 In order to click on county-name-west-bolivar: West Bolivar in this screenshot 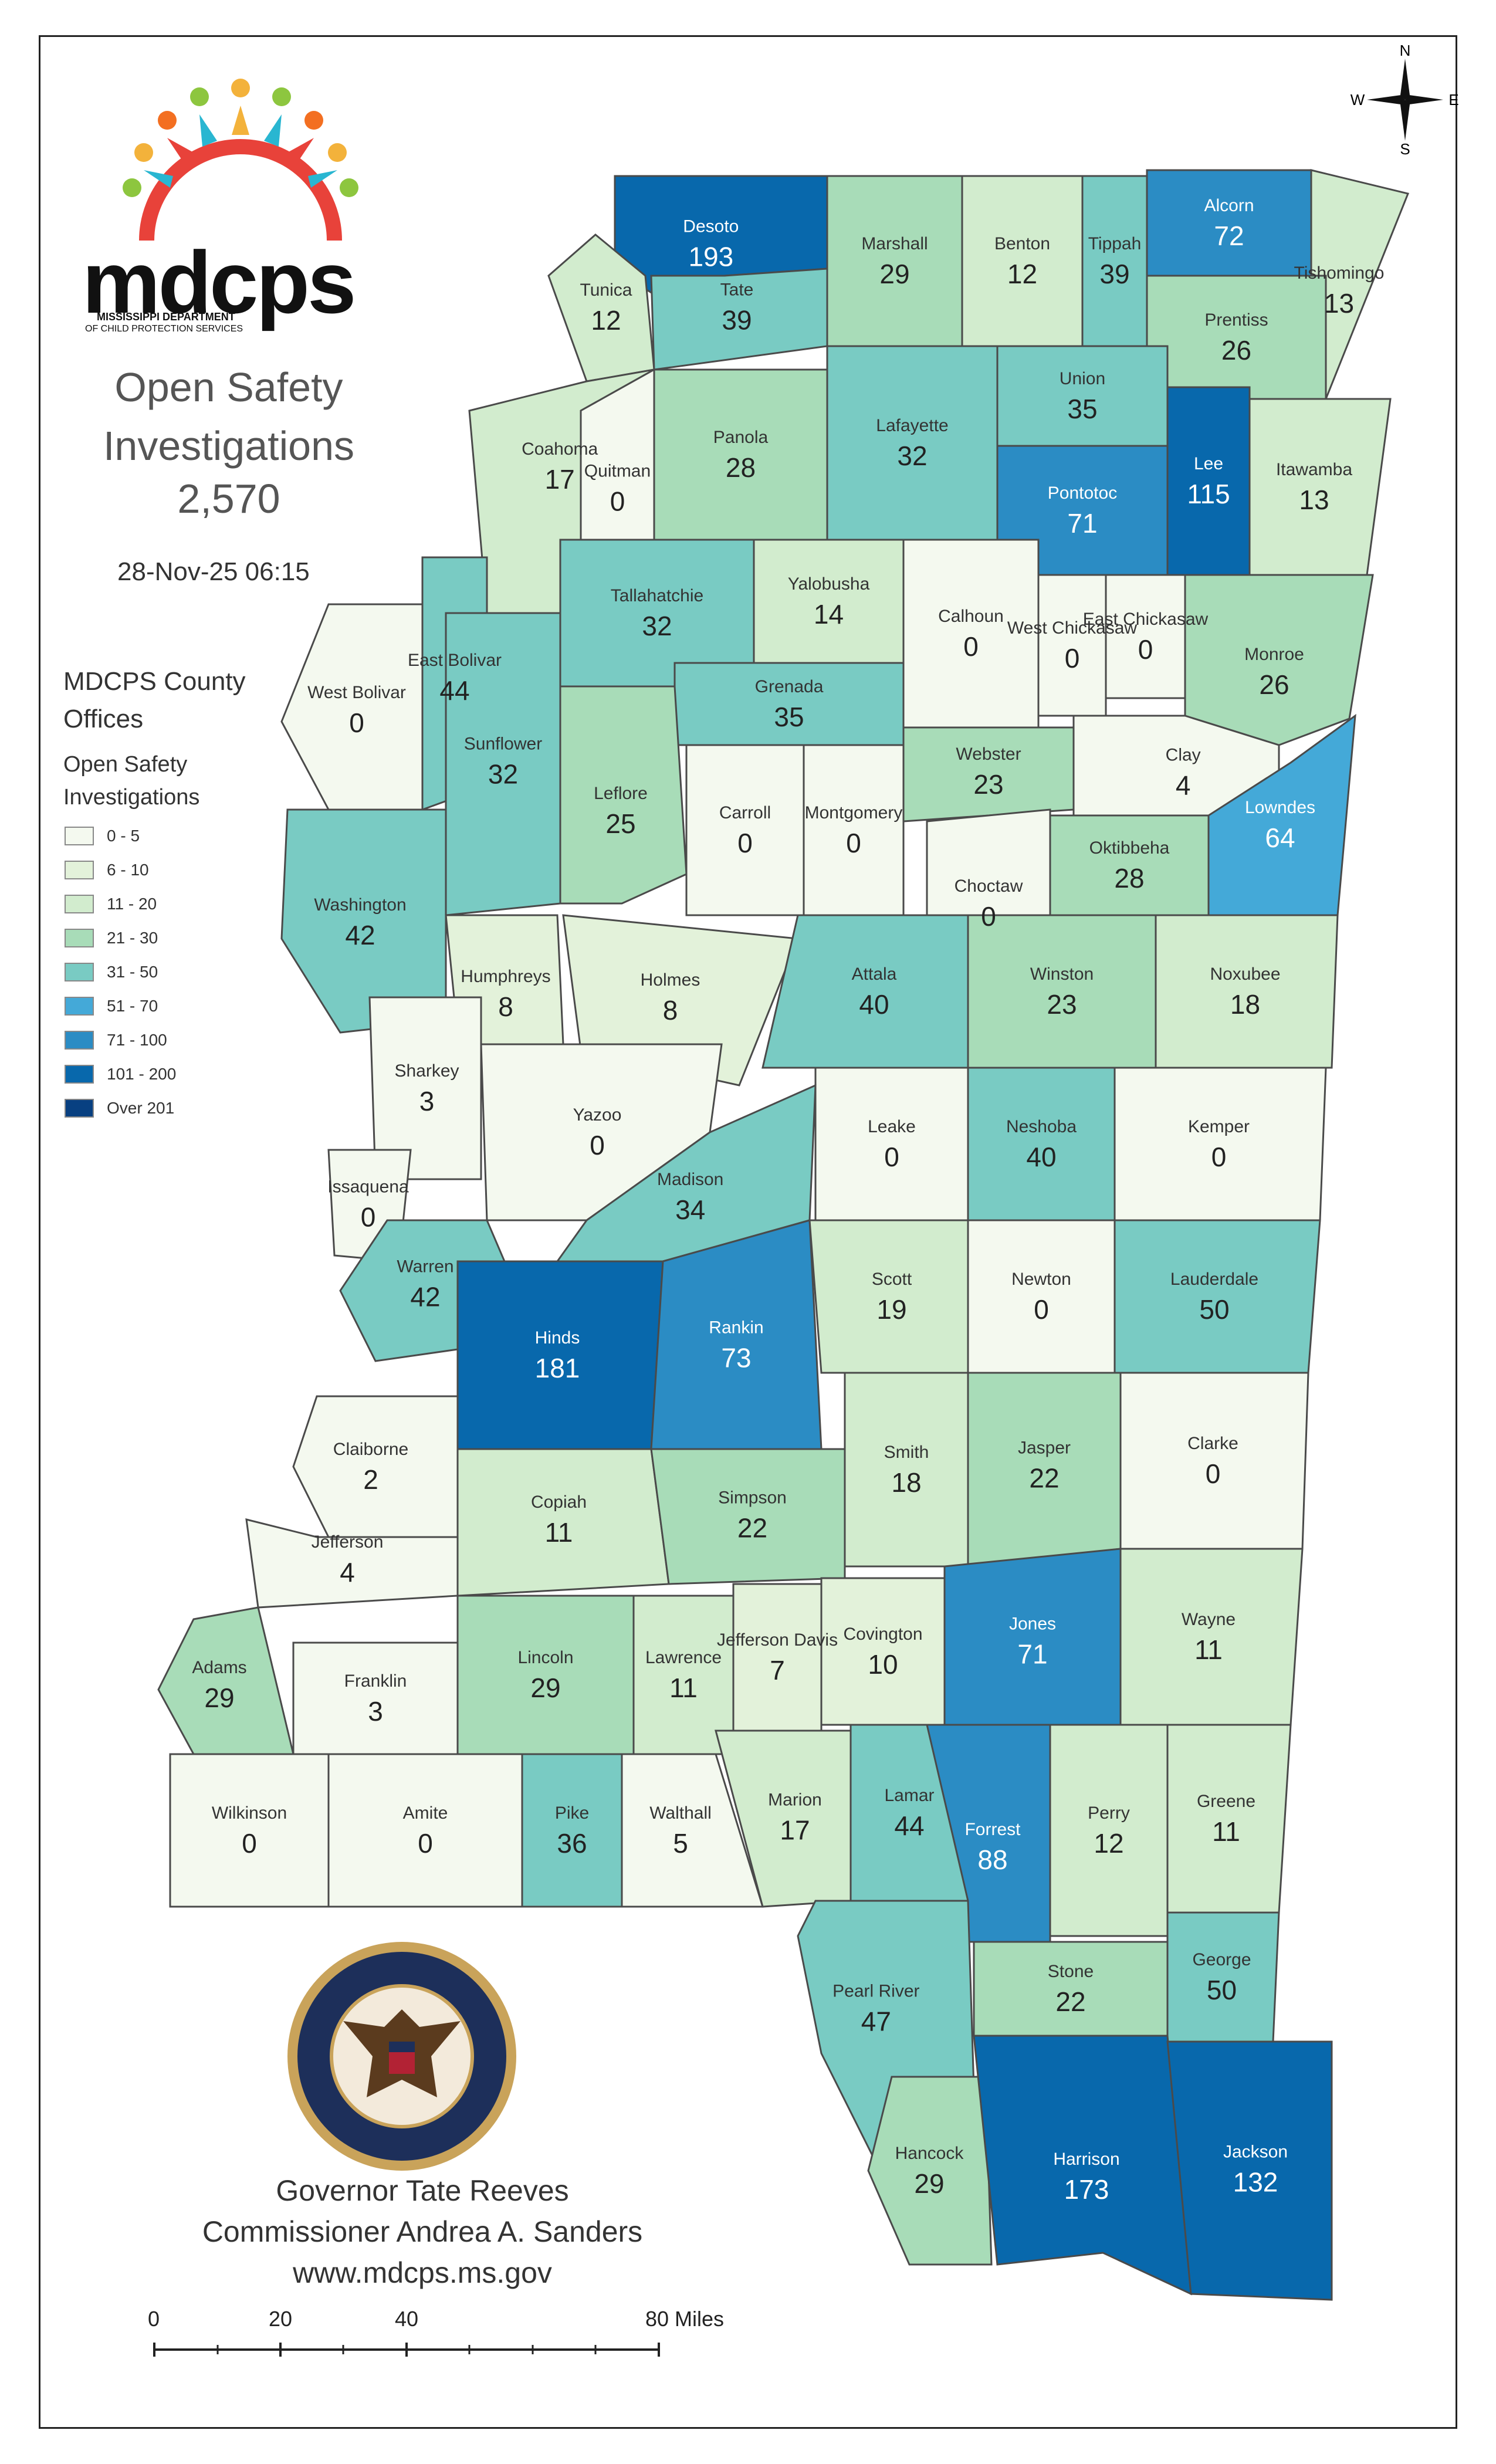, I will do `click(356, 692)`.